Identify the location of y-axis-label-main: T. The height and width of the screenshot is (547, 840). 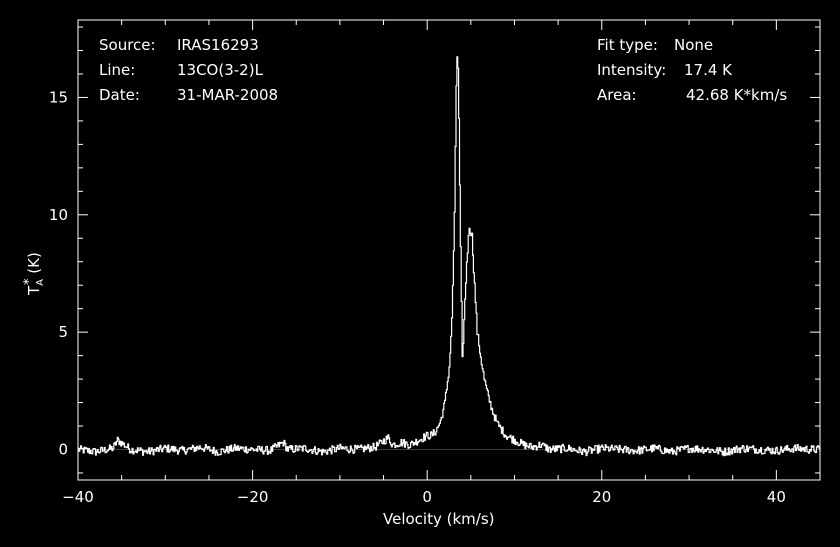
(34, 290).